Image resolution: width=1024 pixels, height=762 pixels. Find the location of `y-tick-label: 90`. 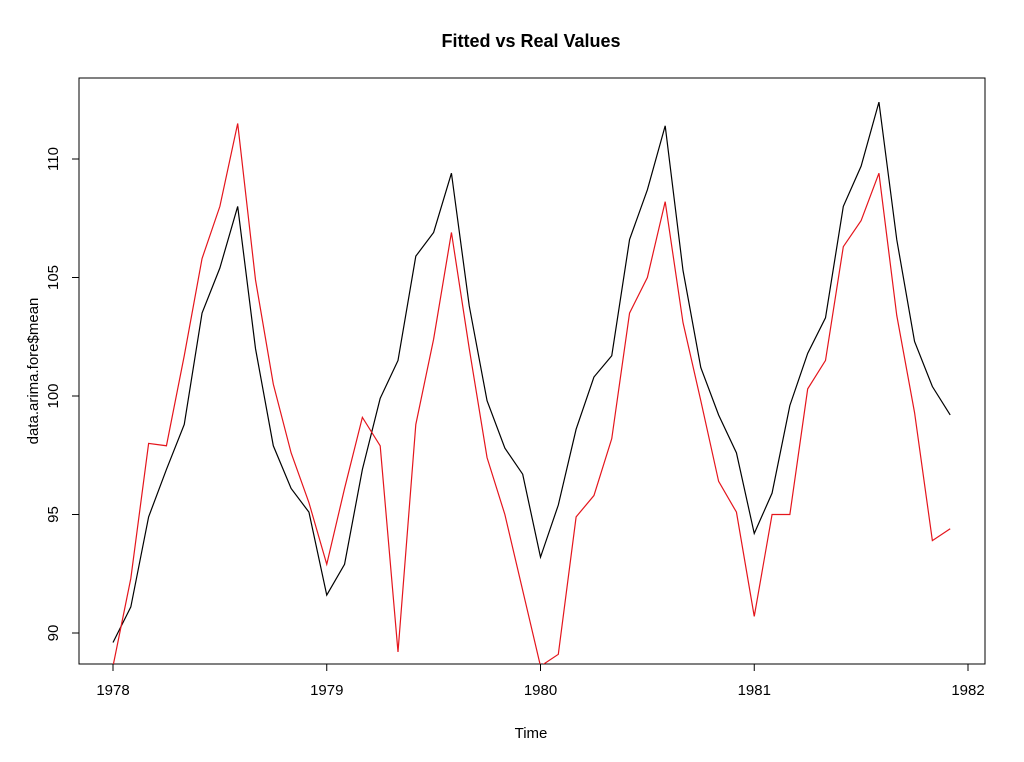

y-tick-label: 90 is located at coordinates (53, 633).